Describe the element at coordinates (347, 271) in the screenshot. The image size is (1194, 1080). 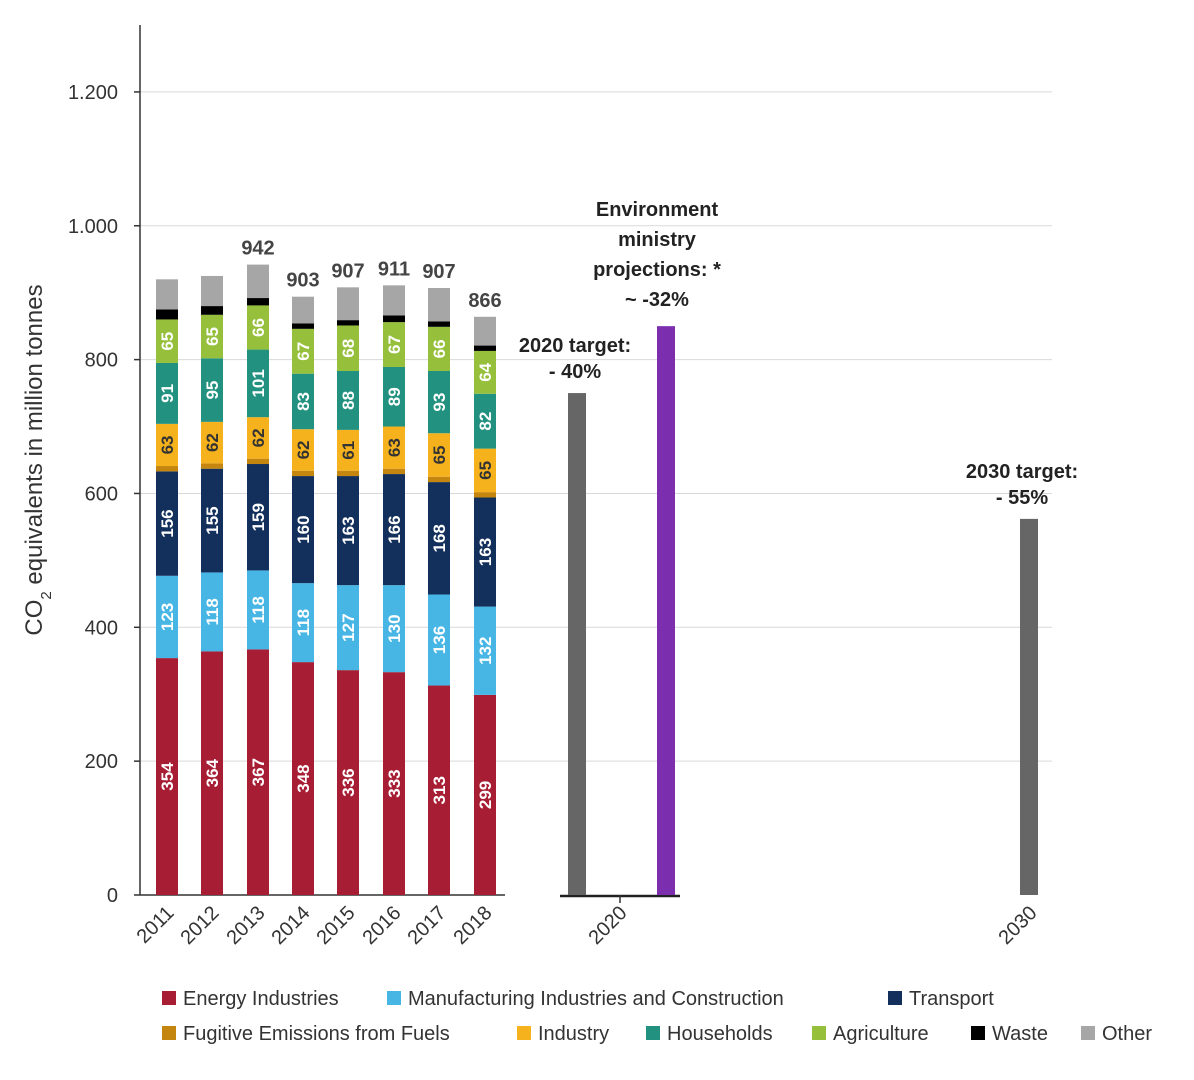
I see `total-label: 907` at that location.